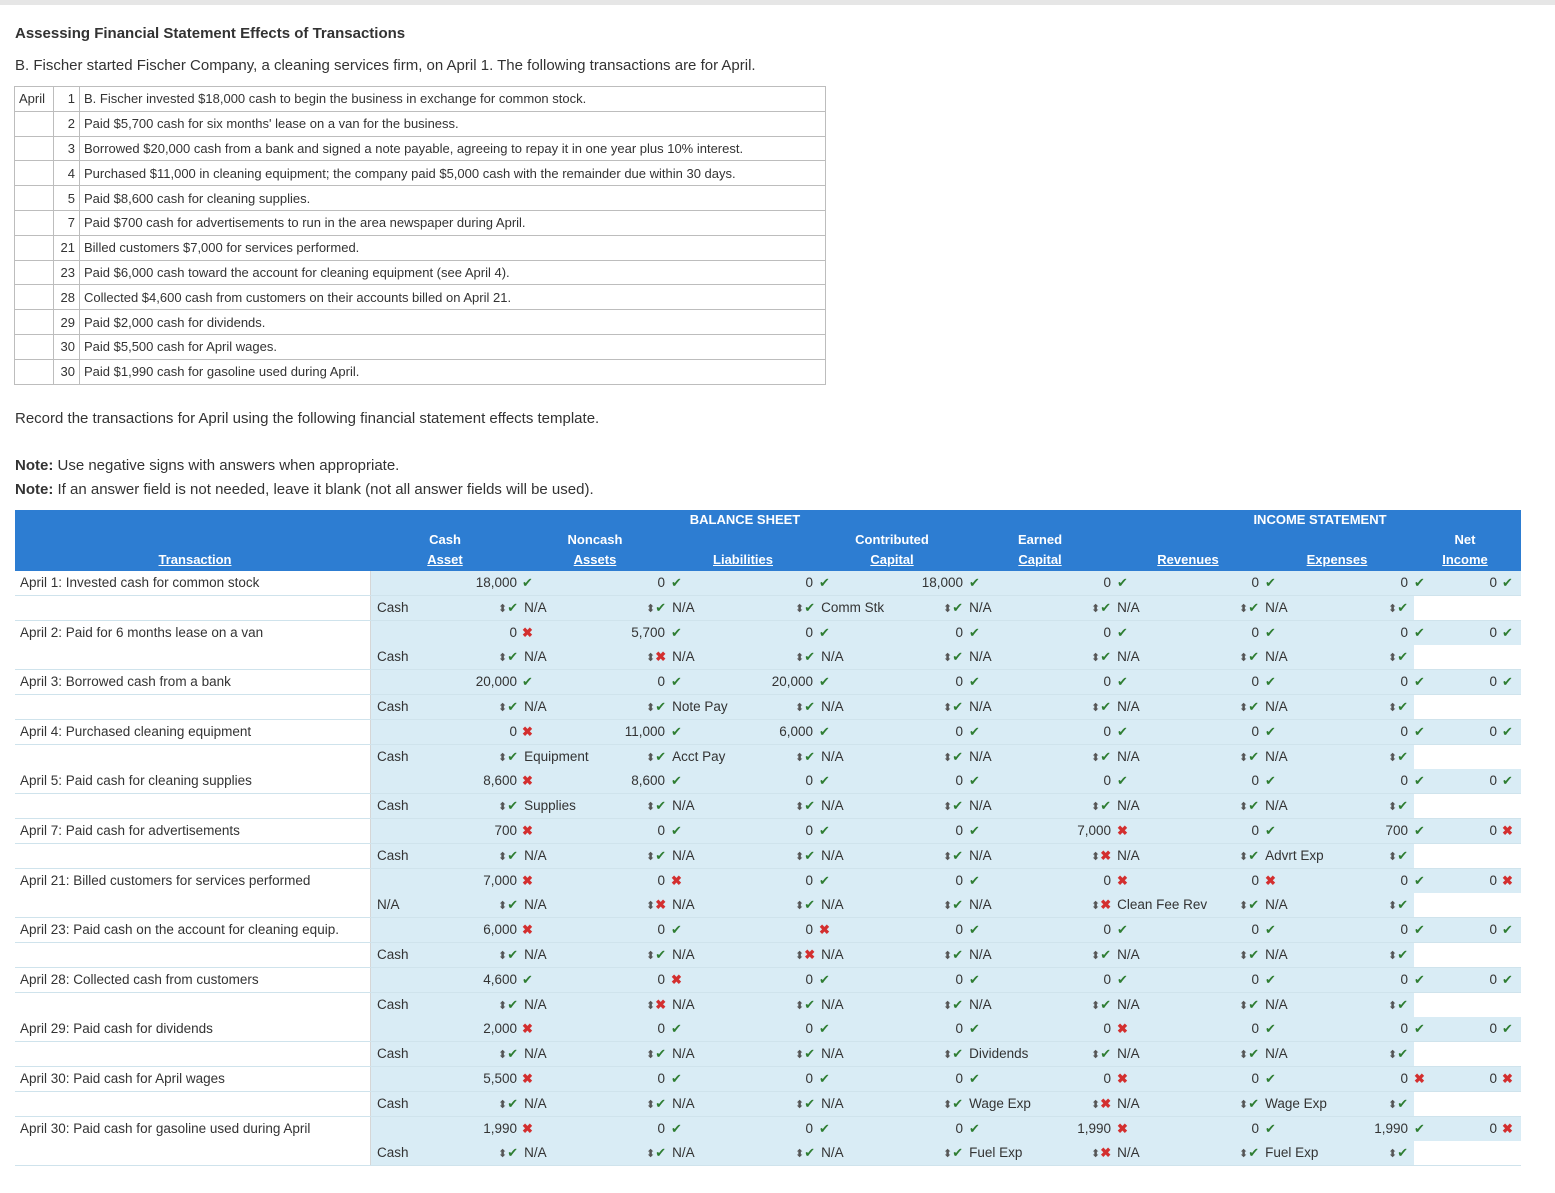  Describe the element at coordinates (1094, 830) in the screenshot. I see `amount-field: 7,000` at that location.